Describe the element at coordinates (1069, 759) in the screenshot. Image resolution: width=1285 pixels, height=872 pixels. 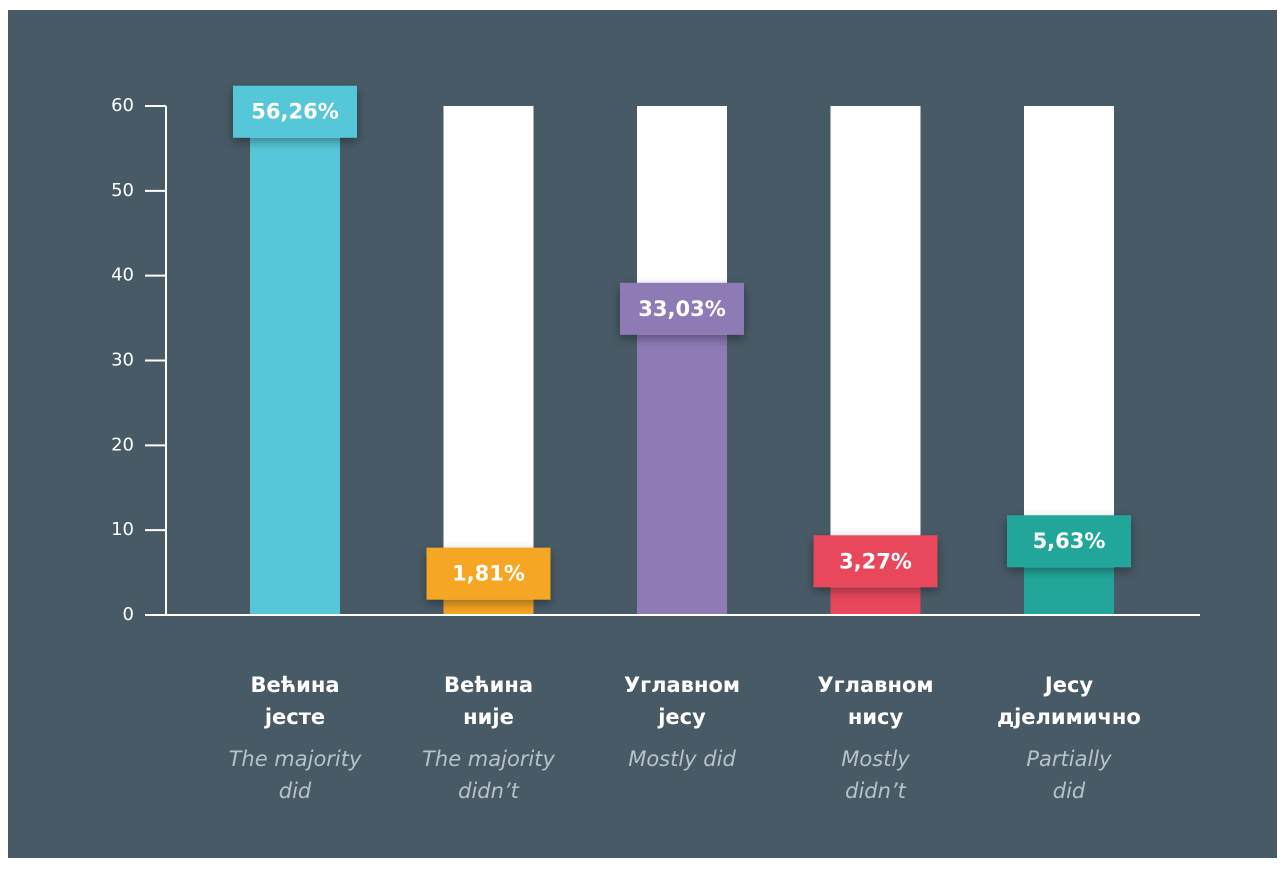
I see `category-translation: Partially` at that location.